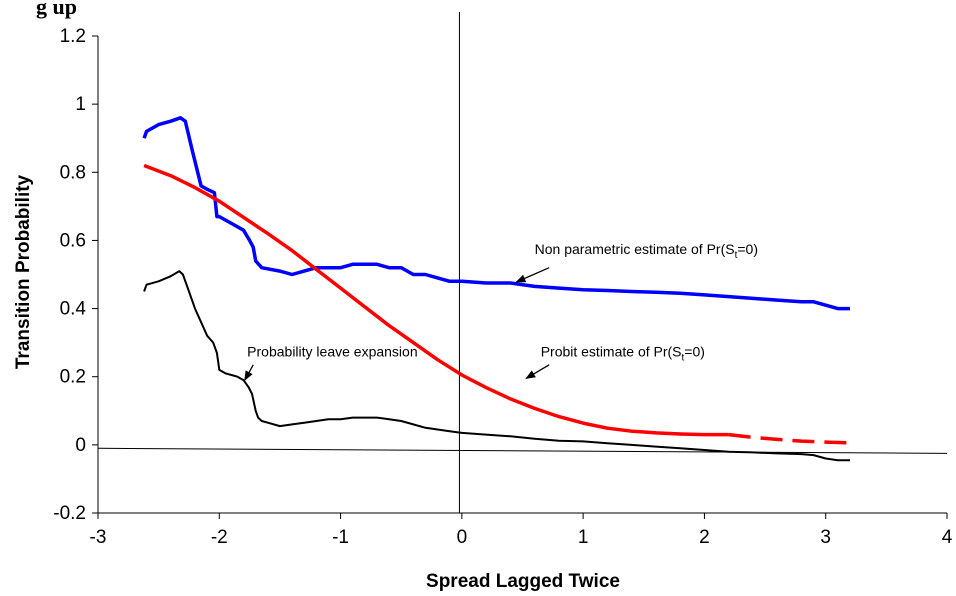 The image size is (956, 596). Describe the element at coordinates (462, 537) in the screenshot. I see `x-tick-label: 0` at that location.